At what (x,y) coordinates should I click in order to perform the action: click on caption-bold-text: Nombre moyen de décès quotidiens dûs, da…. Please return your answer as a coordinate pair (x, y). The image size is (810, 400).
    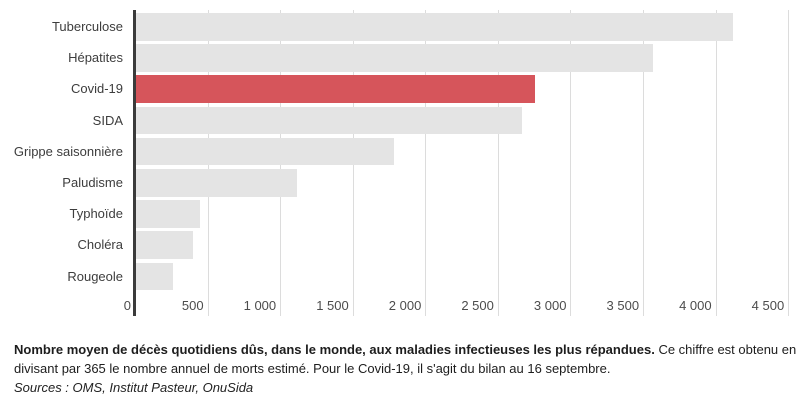
    Looking at the image, I should click on (334, 349).